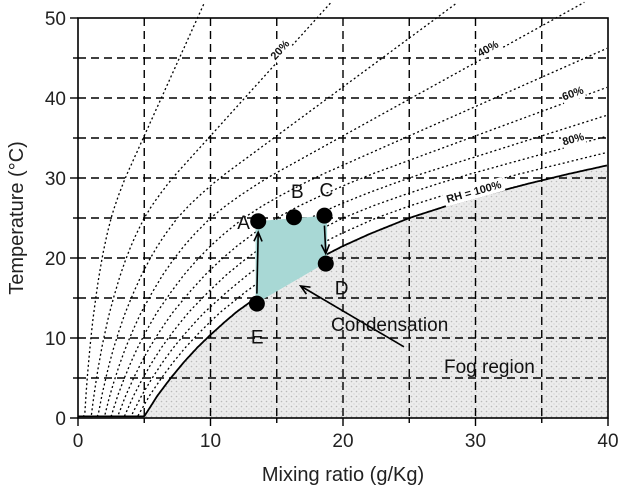 The width and height of the screenshot is (625, 490). Describe the element at coordinates (489, 367) in the screenshot. I see `fog-region-label: Fog region` at that location.